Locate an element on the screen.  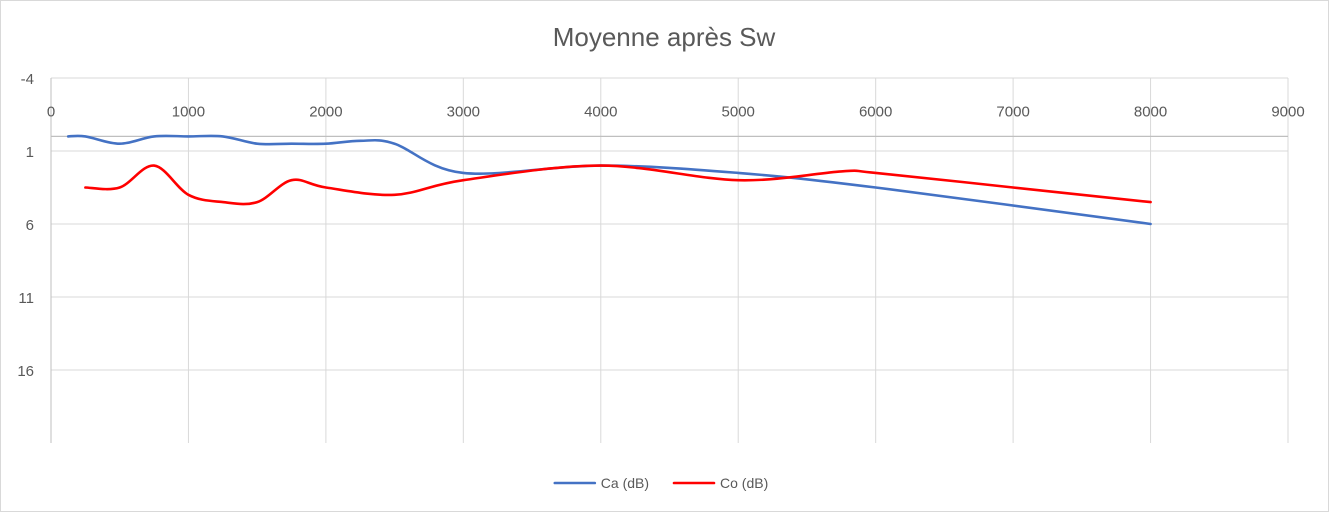
x-tick-label: 1000 is located at coordinates (188, 111).